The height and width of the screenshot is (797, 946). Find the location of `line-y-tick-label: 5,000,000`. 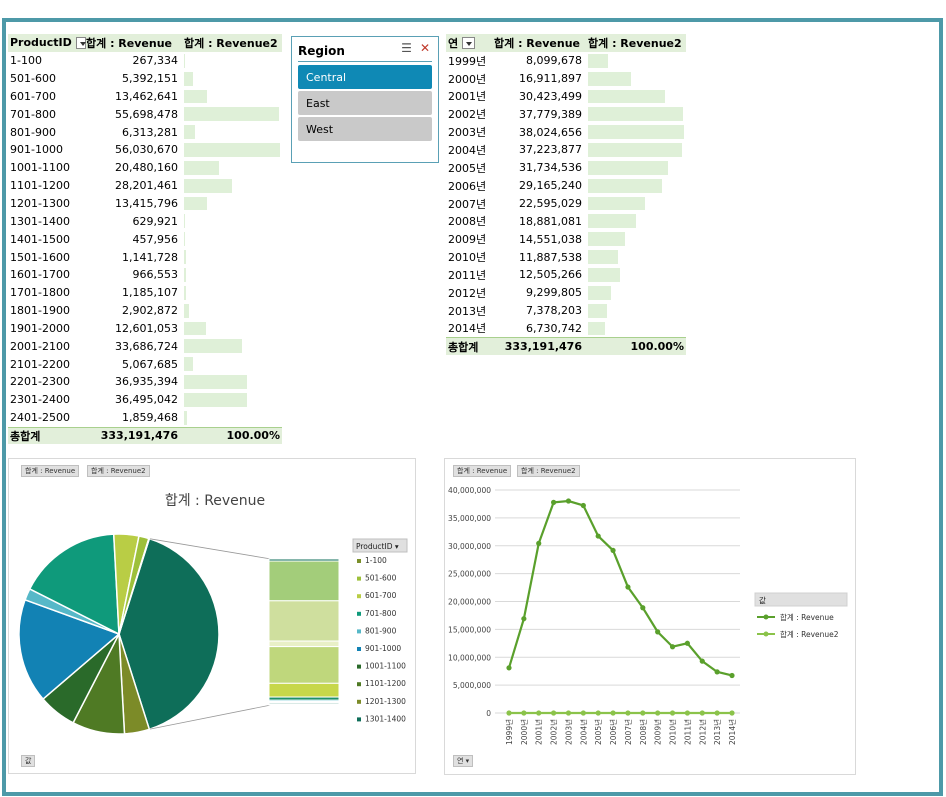

line-y-tick-label: 5,000,000 is located at coordinates (472, 685).